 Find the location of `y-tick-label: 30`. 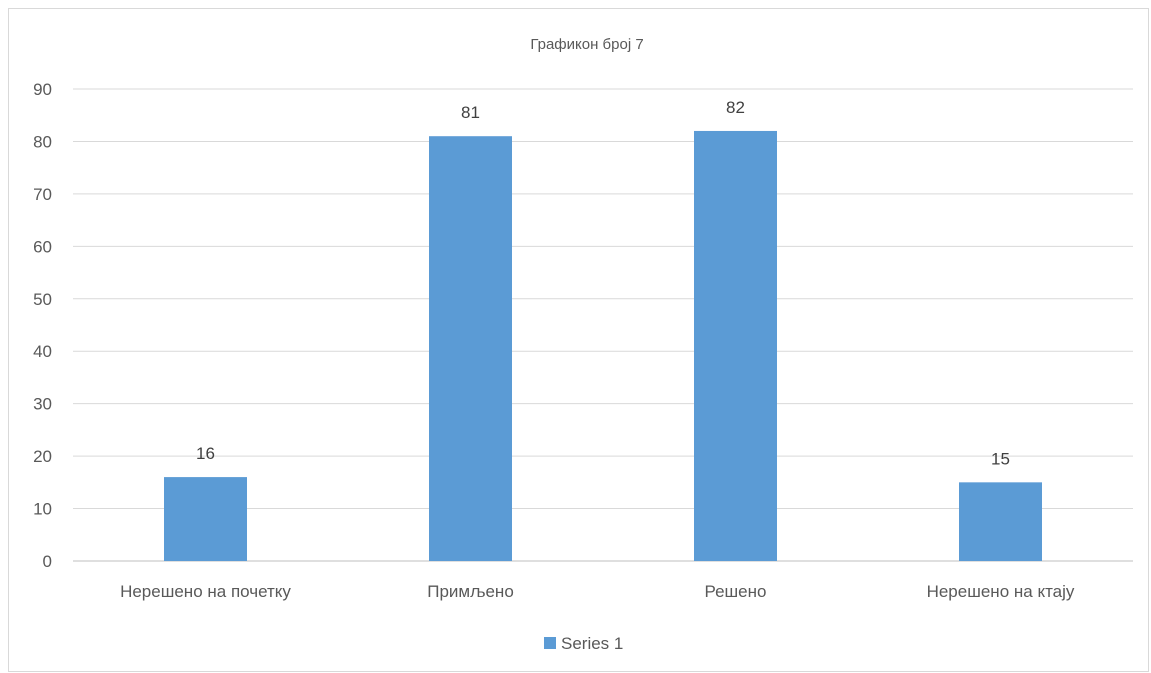

y-tick-label: 30 is located at coordinates (42, 404).